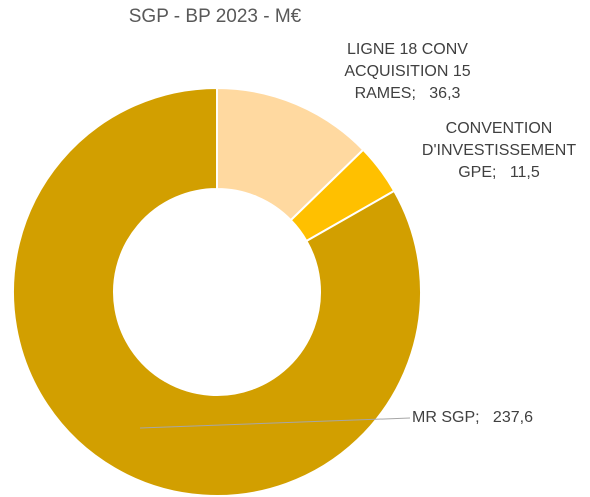  I want to click on data-label: CONVENTION D'INVESTISSEMENT GPE; 11,5, so click(499, 151).